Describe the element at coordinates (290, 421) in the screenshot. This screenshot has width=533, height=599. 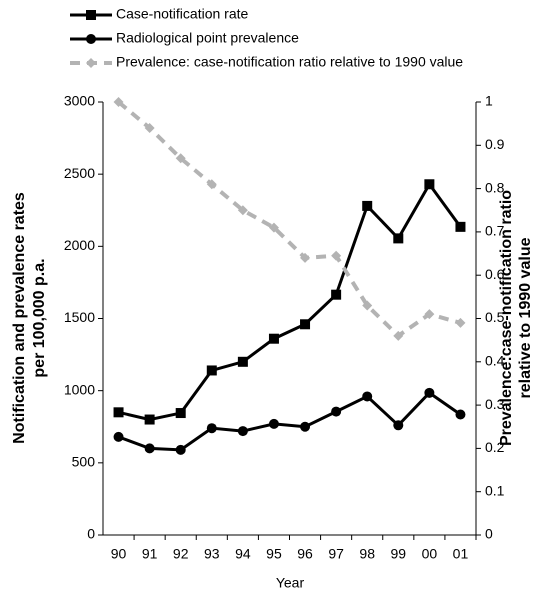
I see `series-line` at that location.